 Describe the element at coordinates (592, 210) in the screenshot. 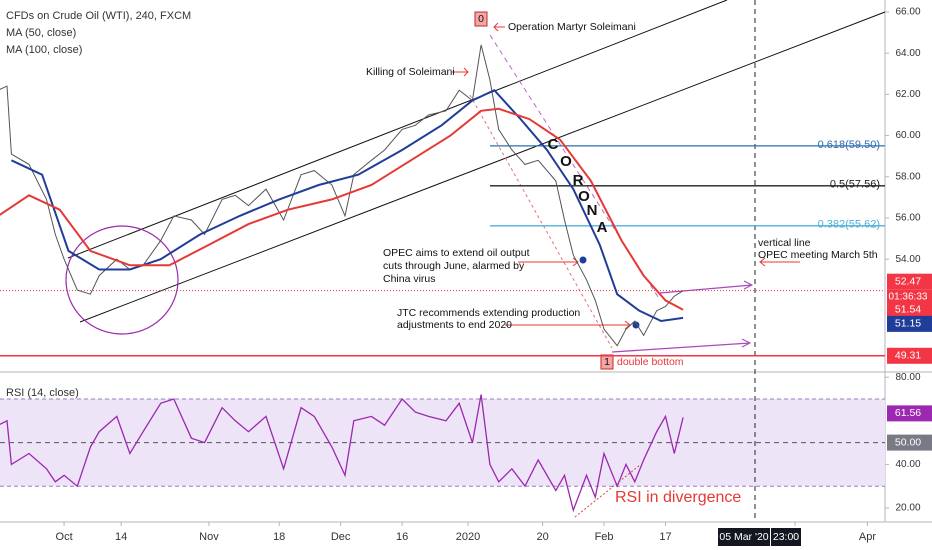

I see `corona-letter: N` at that location.